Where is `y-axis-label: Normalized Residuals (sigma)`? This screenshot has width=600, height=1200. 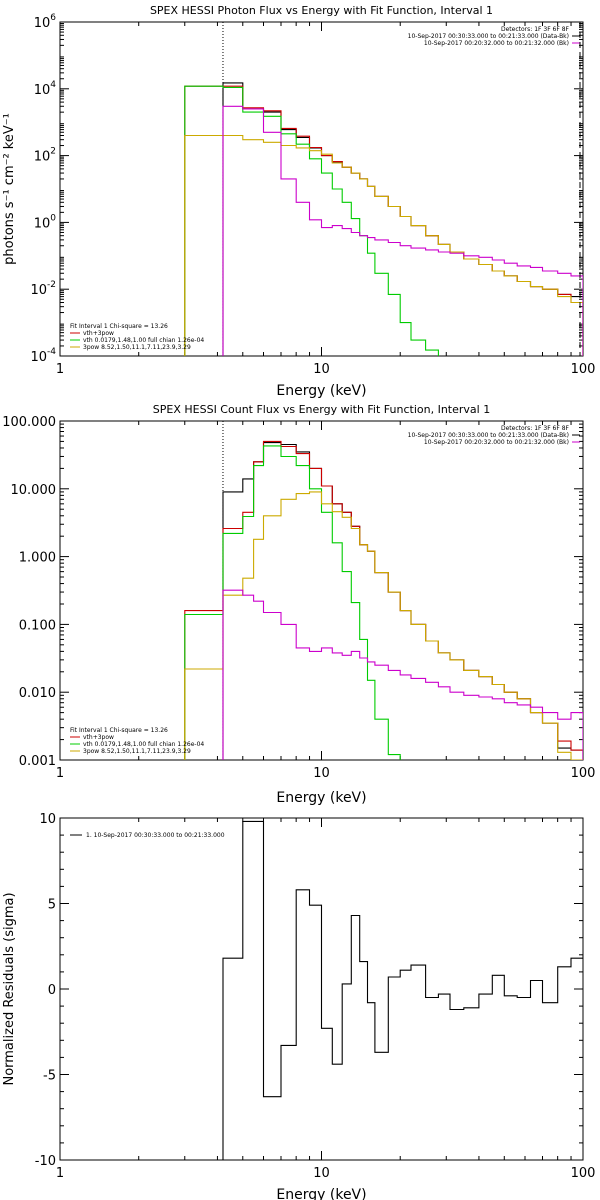
y-axis-label: Normalized Residuals (sigma) is located at coordinates (9, 988).